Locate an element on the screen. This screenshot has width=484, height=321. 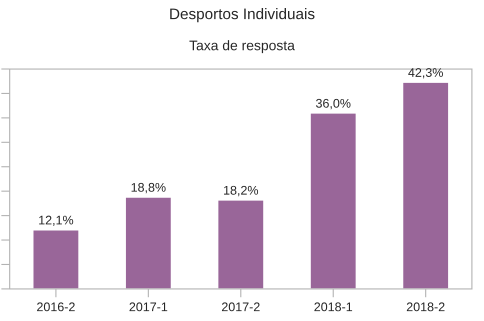
x-tick-label: 2017-1 is located at coordinates (149, 307).